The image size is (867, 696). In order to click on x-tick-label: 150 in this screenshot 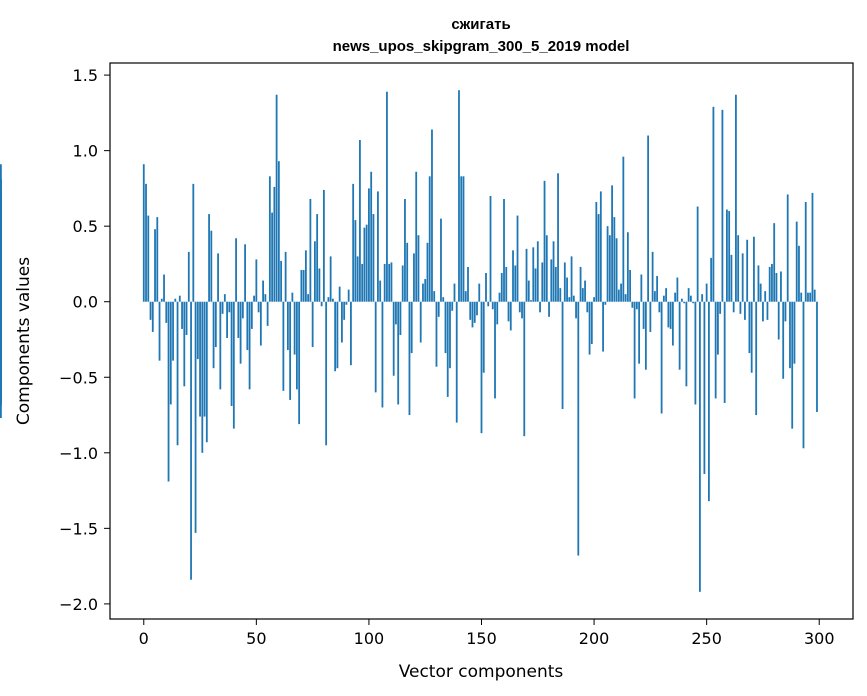, I will do `click(481, 638)`.